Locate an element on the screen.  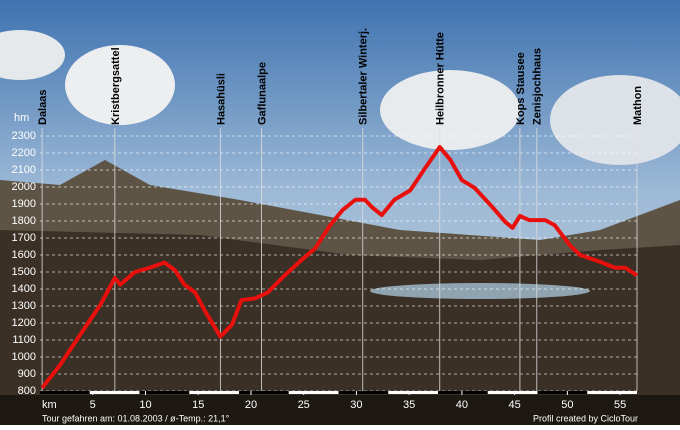
y-tick-label: 1200 is located at coordinates (24, 323).